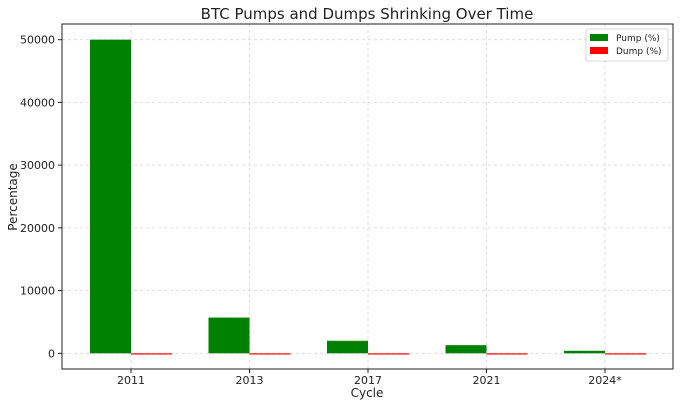 This screenshot has height=406, width=680. Describe the element at coordinates (625, 354) in the screenshot. I see `dump-bar-2024` at that location.